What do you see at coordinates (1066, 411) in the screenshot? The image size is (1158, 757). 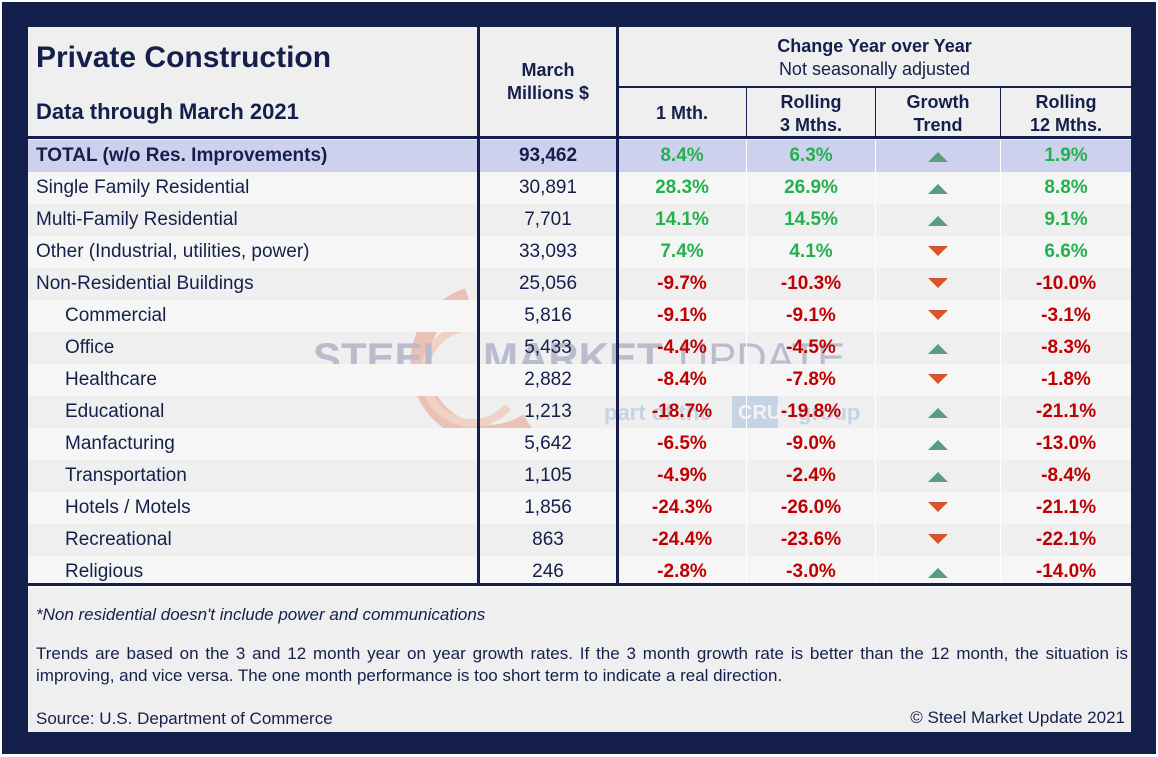 I see `row-rolling12: -21.1%` at bounding box center [1066, 411].